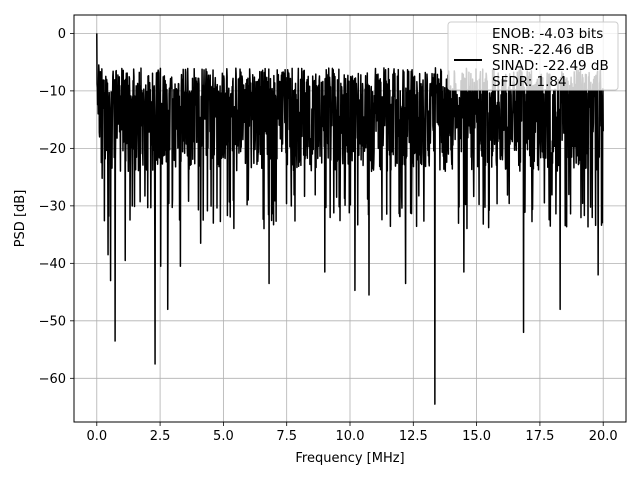 This screenshot has height=480, width=640. Describe the element at coordinates (223, 436) in the screenshot. I see `x-tick-label: 5.0` at that location.